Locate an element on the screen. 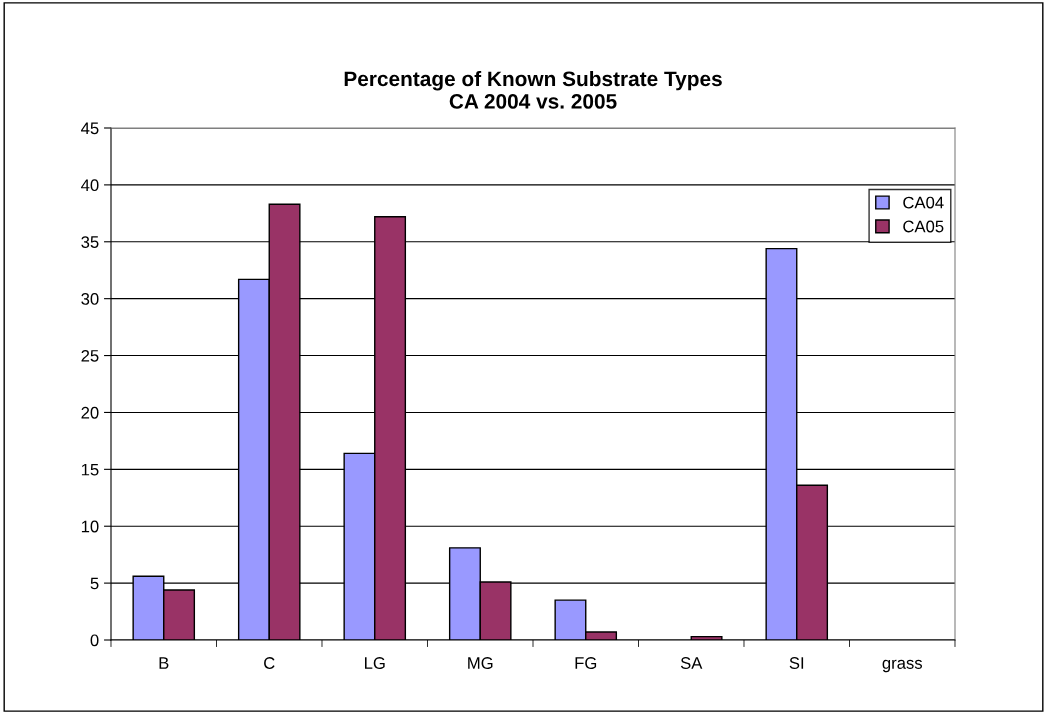 This screenshot has height=714, width=1047. legend-label: CA04 is located at coordinates (923, 202).